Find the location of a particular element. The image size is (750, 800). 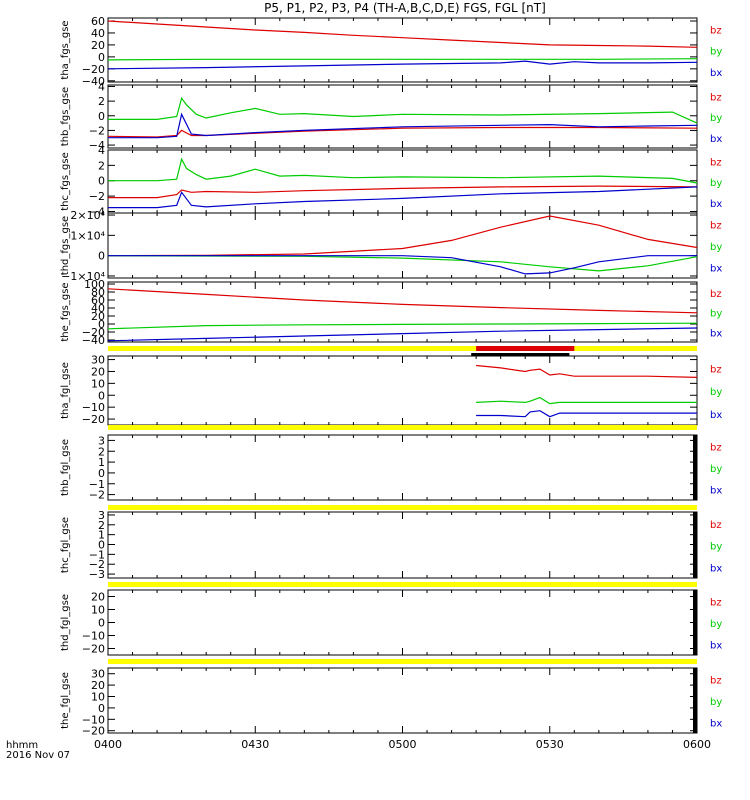

y-tick-label: 80 is located at coordinates (98, 292).